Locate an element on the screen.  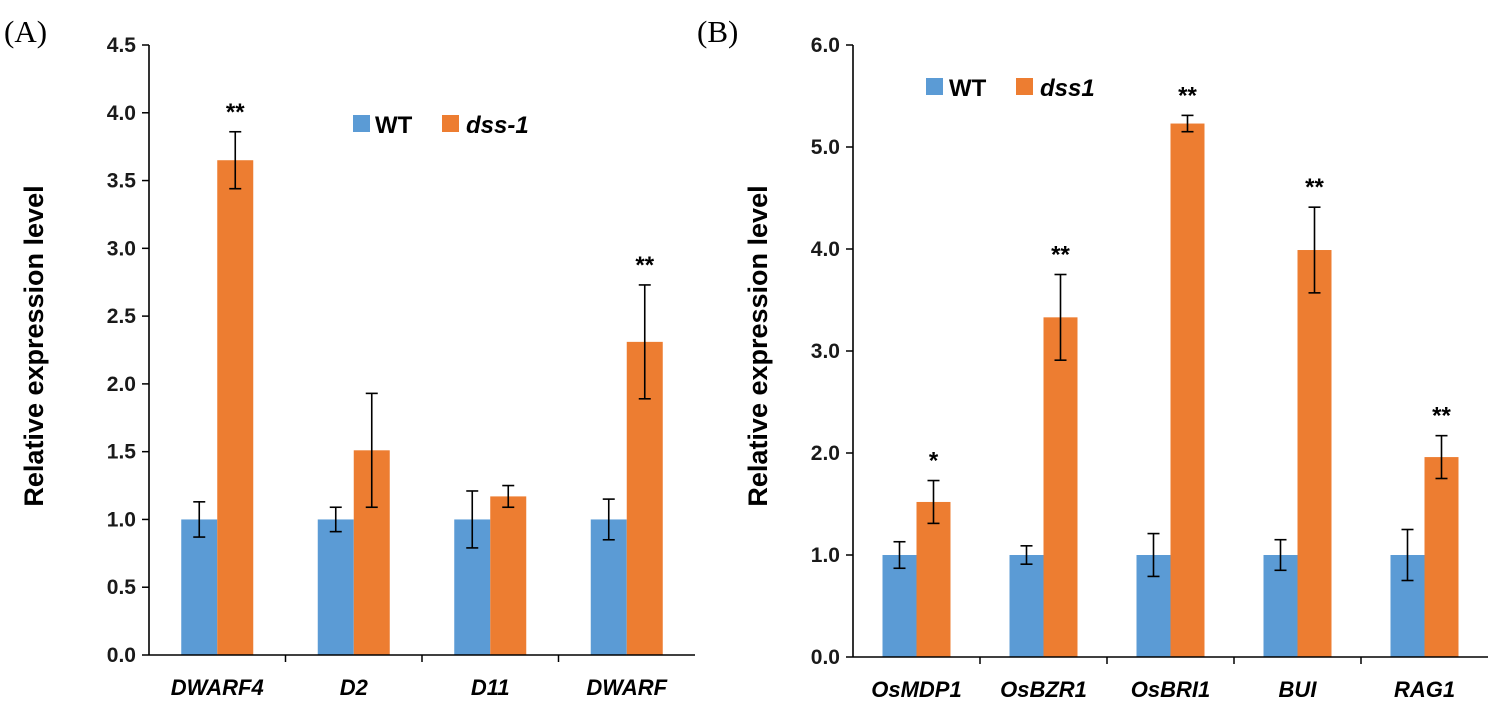
panel-a-y-tick-label: 0.0 is located at coordinates (121, 655).